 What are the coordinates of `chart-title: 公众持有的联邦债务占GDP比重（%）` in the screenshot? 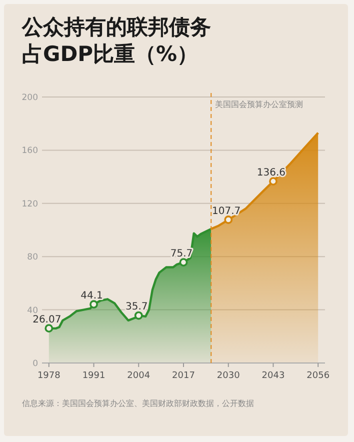 It's located at (117, 41).